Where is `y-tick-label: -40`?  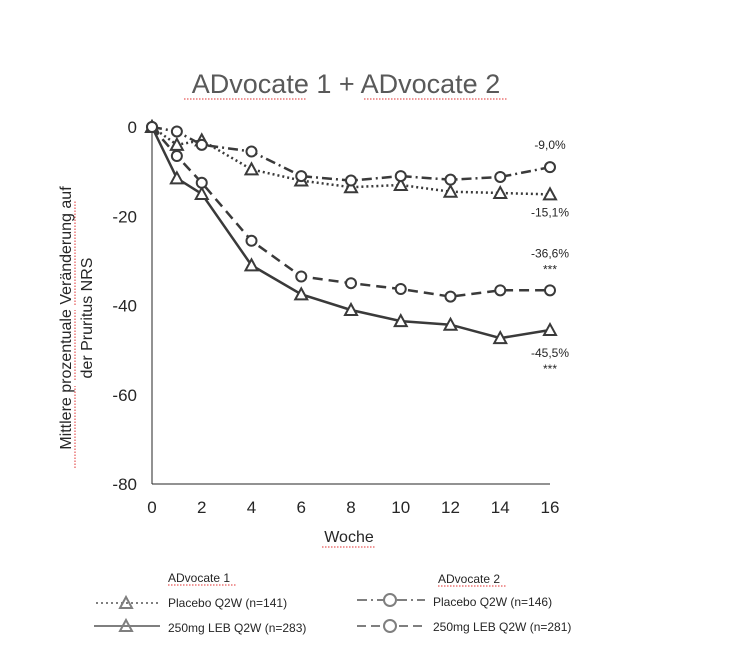 y-tick-label: -40 is located at coordinates (124, 306).